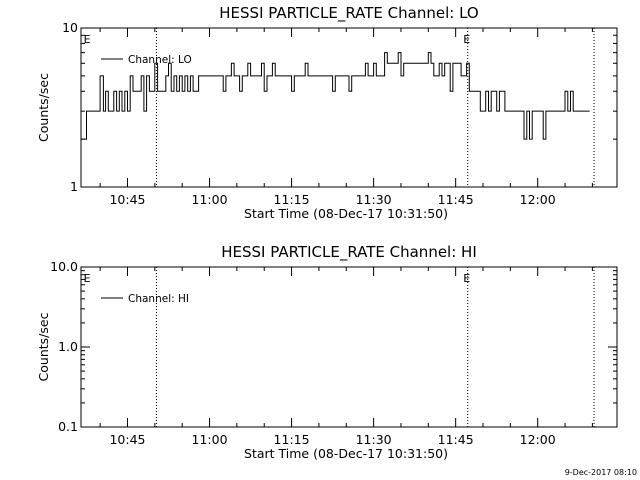  I want to click on legend-label: Channel: LO, so click(160, 60).